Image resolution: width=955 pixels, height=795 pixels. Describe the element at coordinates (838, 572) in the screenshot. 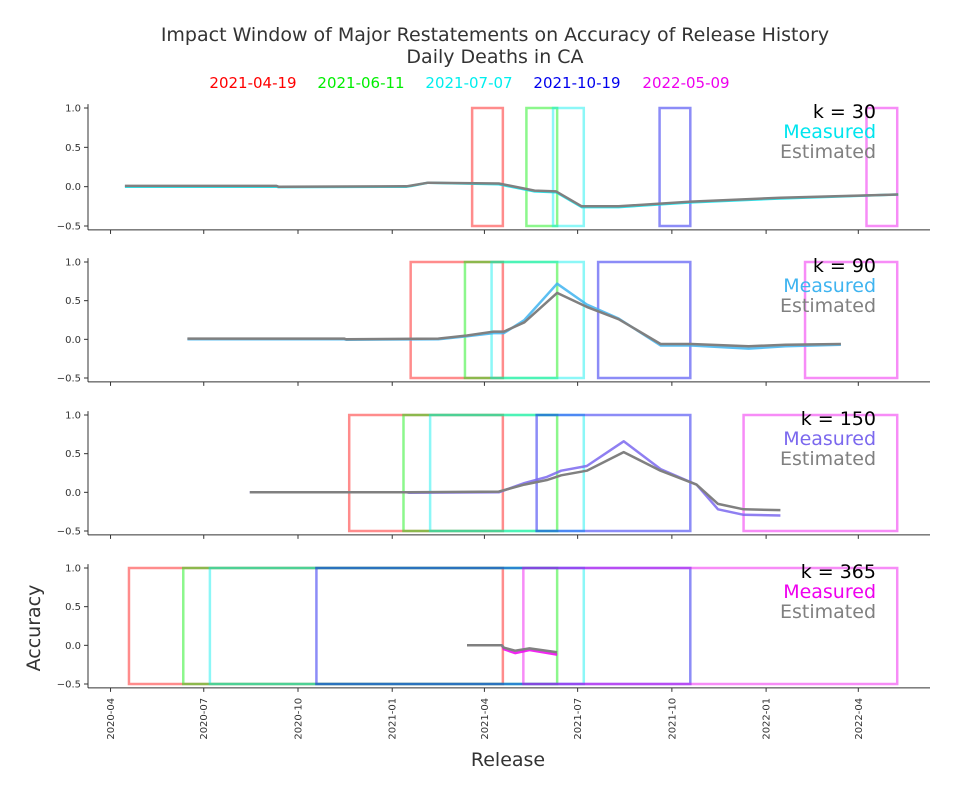

I see `k-label: k = 365` at that location.